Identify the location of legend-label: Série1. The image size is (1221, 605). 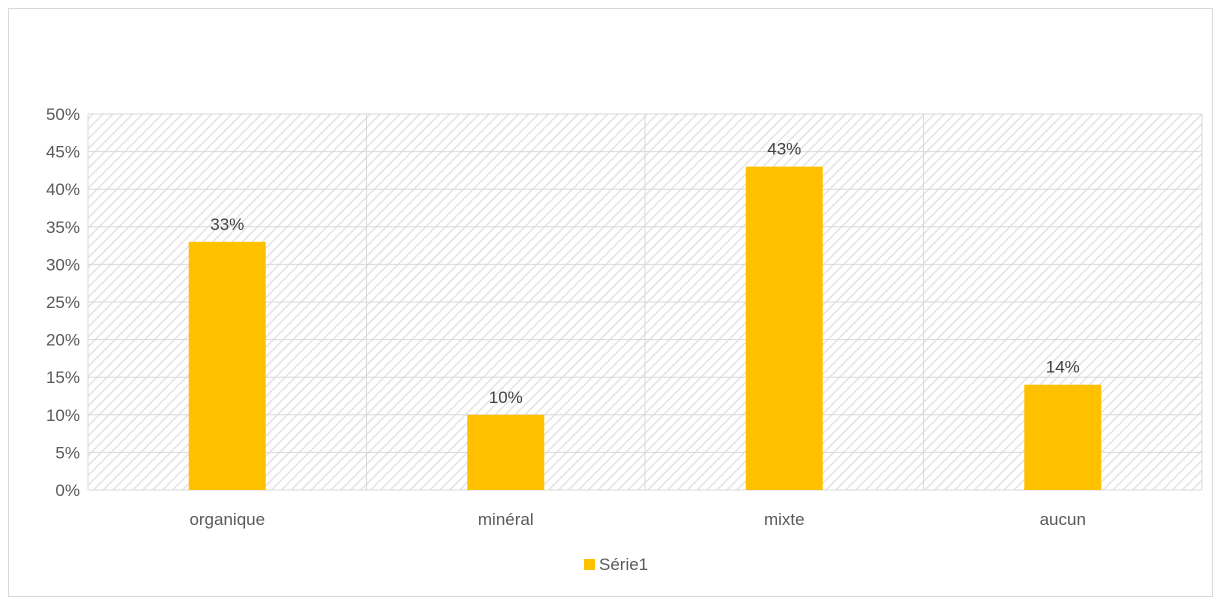
(623, 564).